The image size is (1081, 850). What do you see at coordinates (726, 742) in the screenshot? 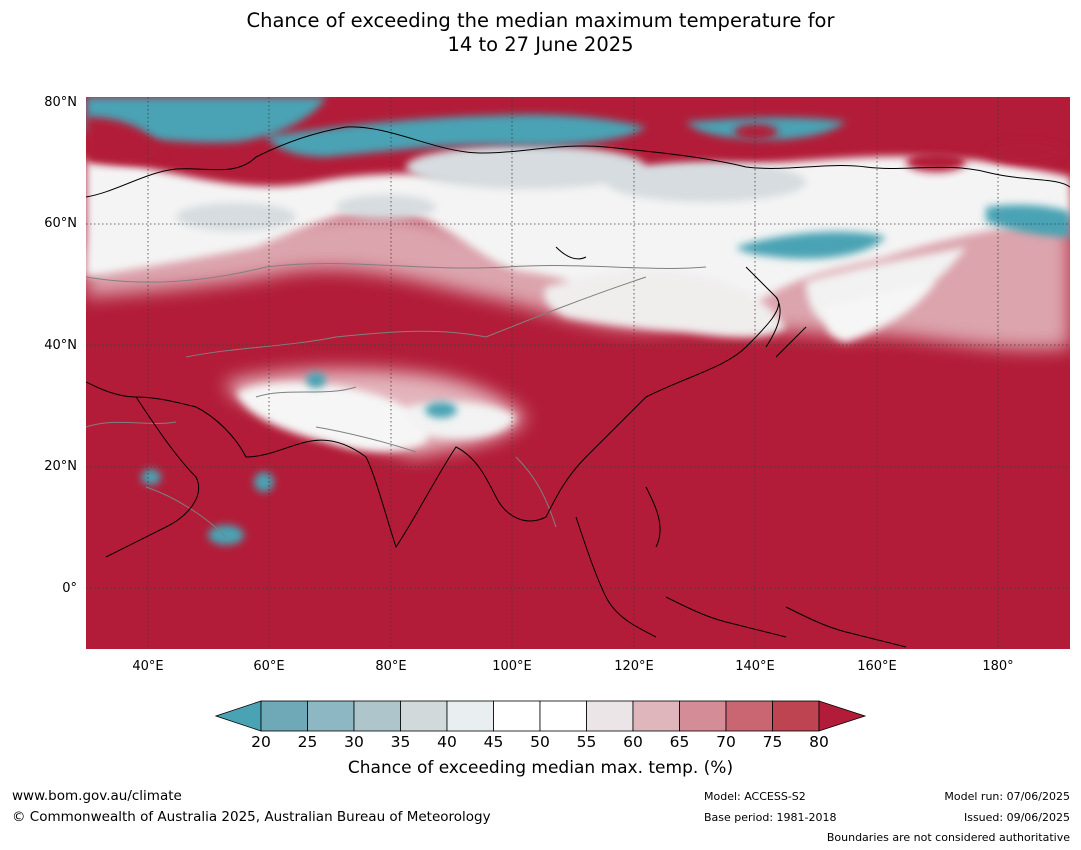
I see `colorbar-tick-label: 70` at bounding box center [726, 742].